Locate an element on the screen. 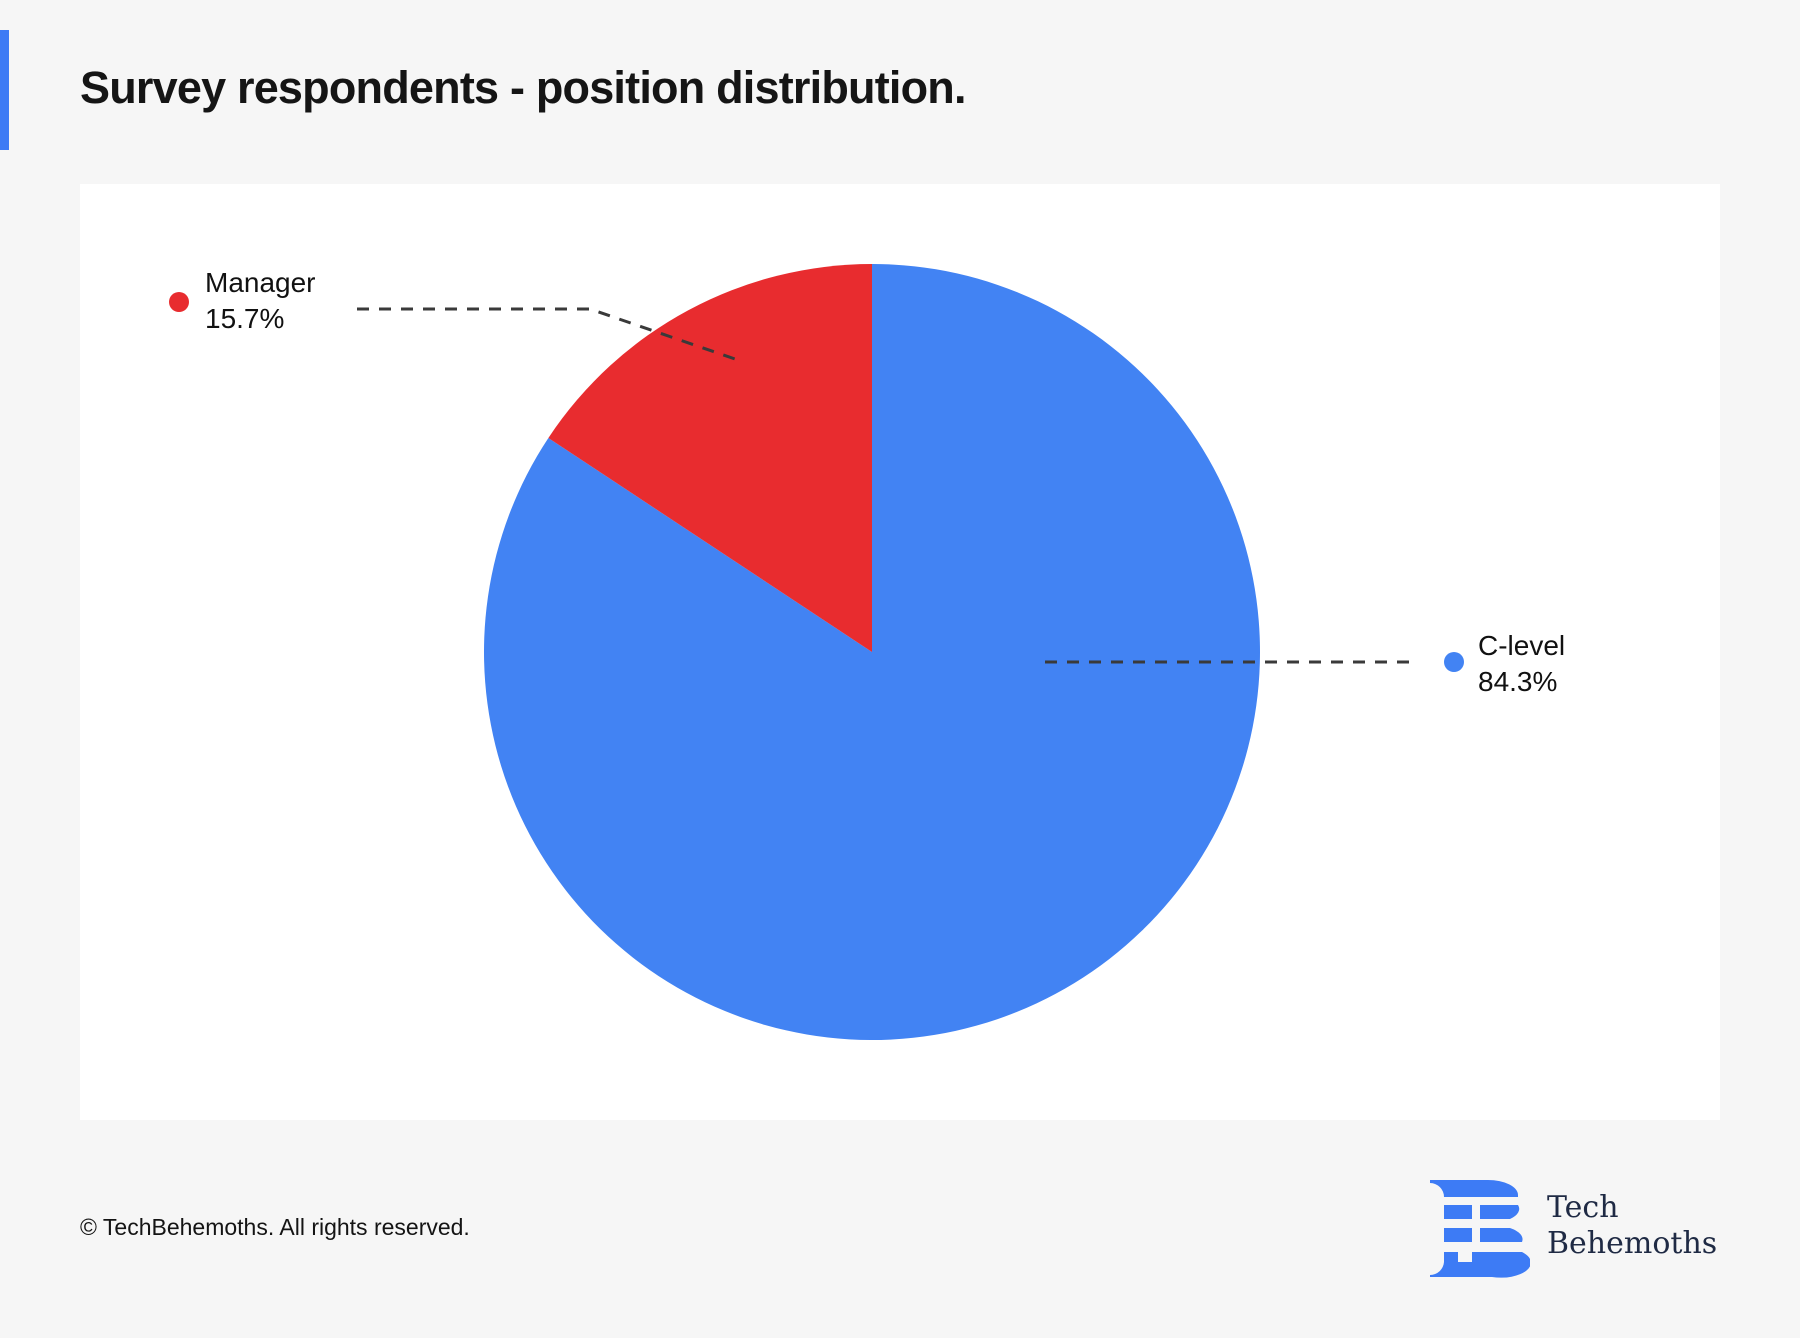 Image resolution: width=1800 pixels, height=1338 pixels. brand-name: Tech Behemoths is located at coordinates (1632, 1226).